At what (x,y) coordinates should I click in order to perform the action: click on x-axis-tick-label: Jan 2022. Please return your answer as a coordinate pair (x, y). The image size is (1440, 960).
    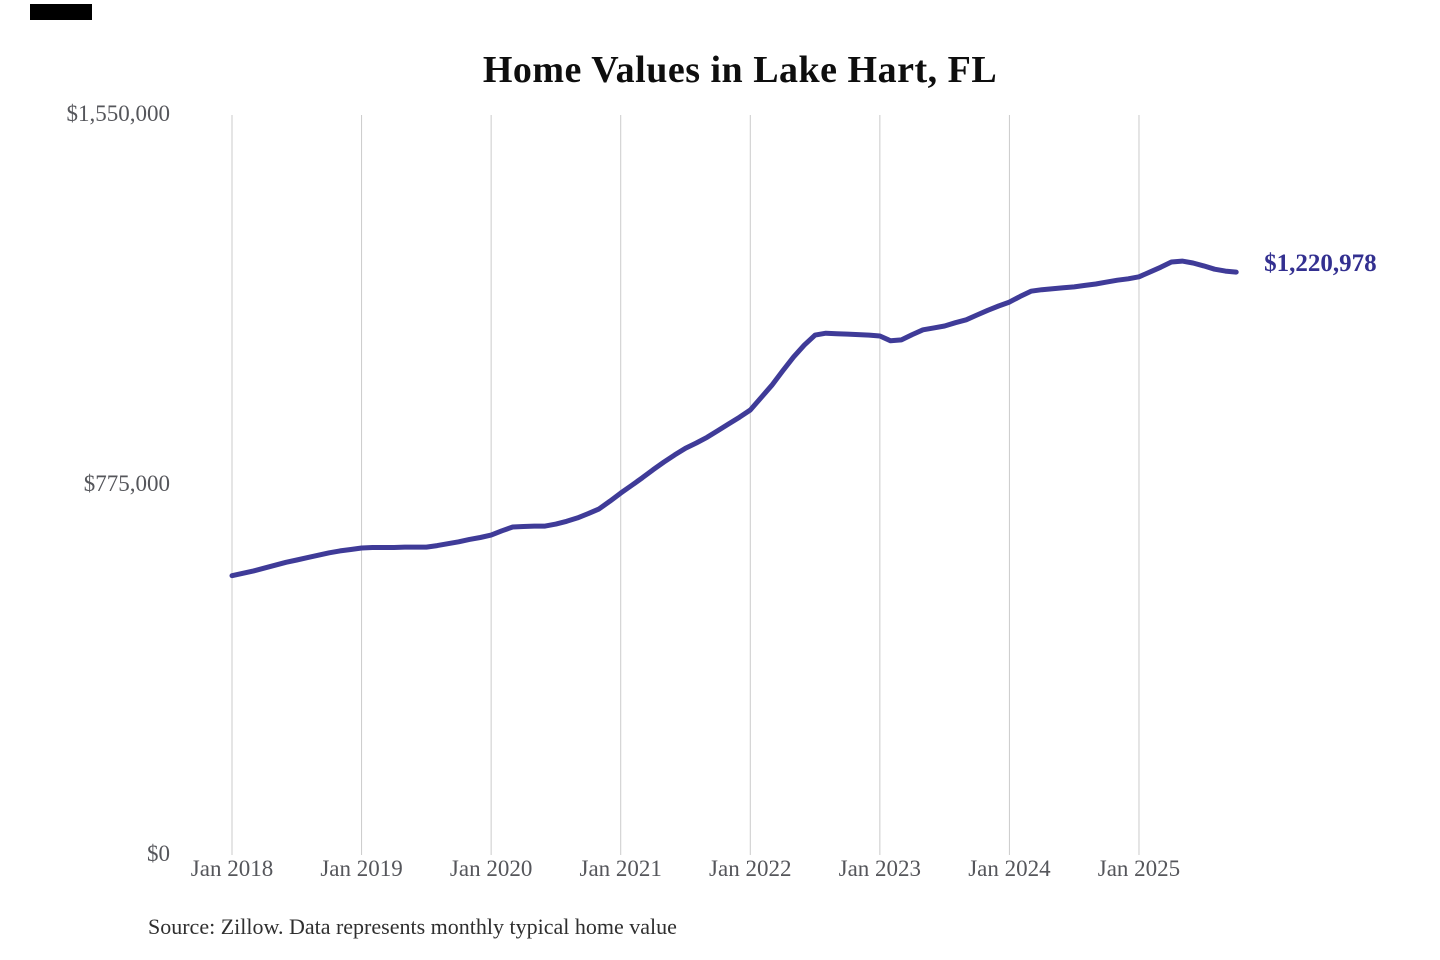
    Looking at the image, I should click on (750, 868).